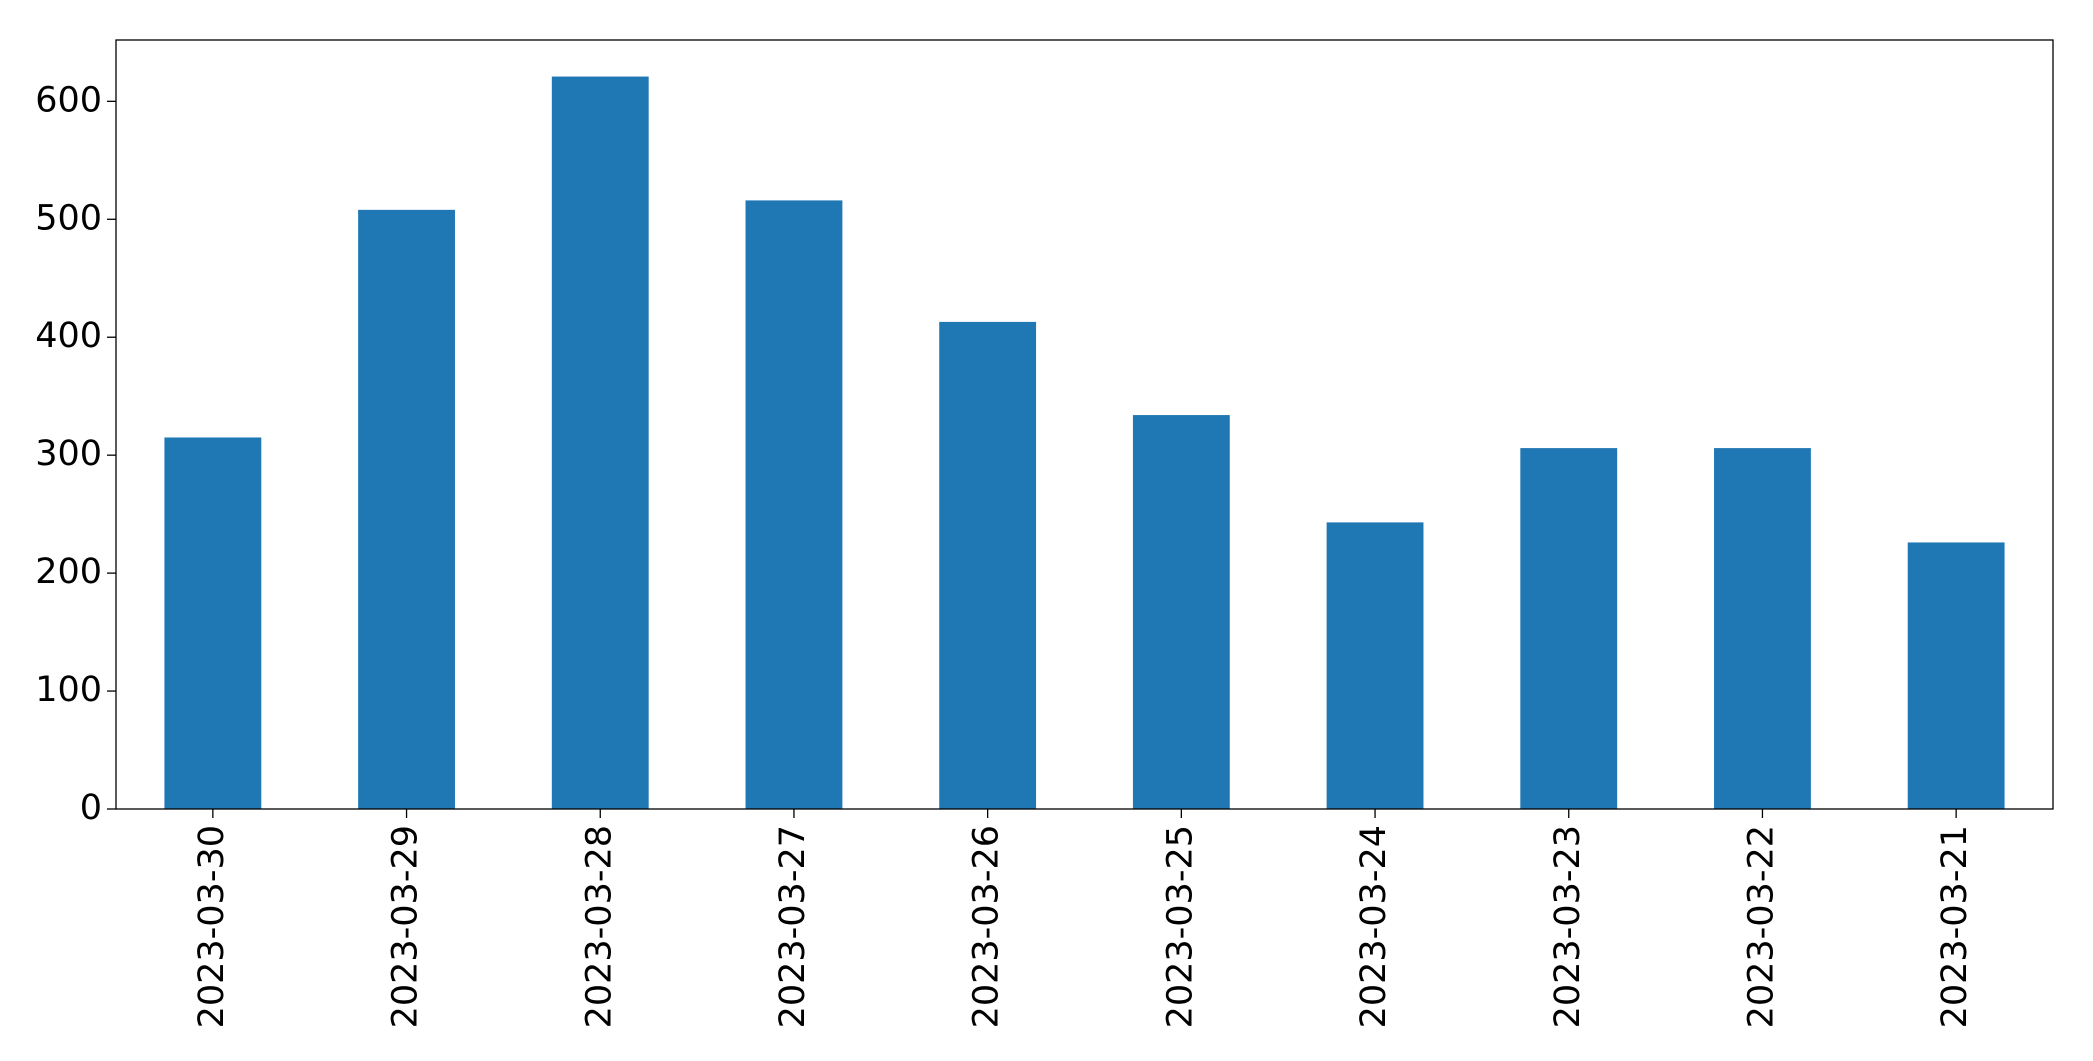 This screenshot has height=1061, width=2093. What do you see at coordinates (1568, 926) in the screenshot?
I see `x-tick-label: 2023-03-23` at bounding box center [1568, 926].